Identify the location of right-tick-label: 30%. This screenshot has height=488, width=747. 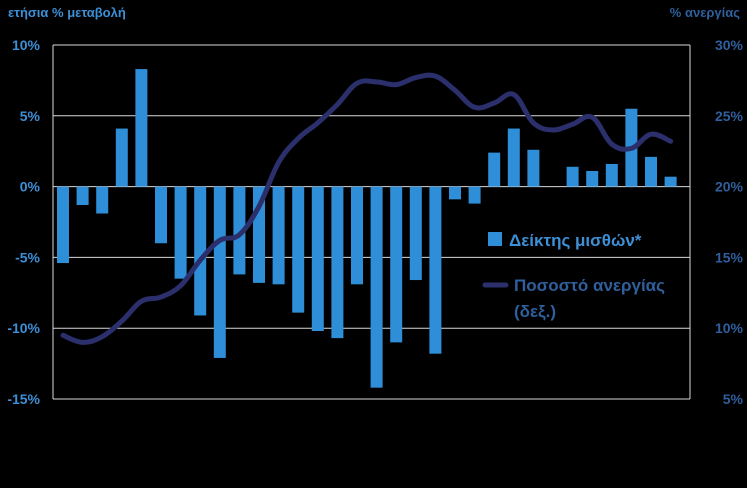
(729, 45).